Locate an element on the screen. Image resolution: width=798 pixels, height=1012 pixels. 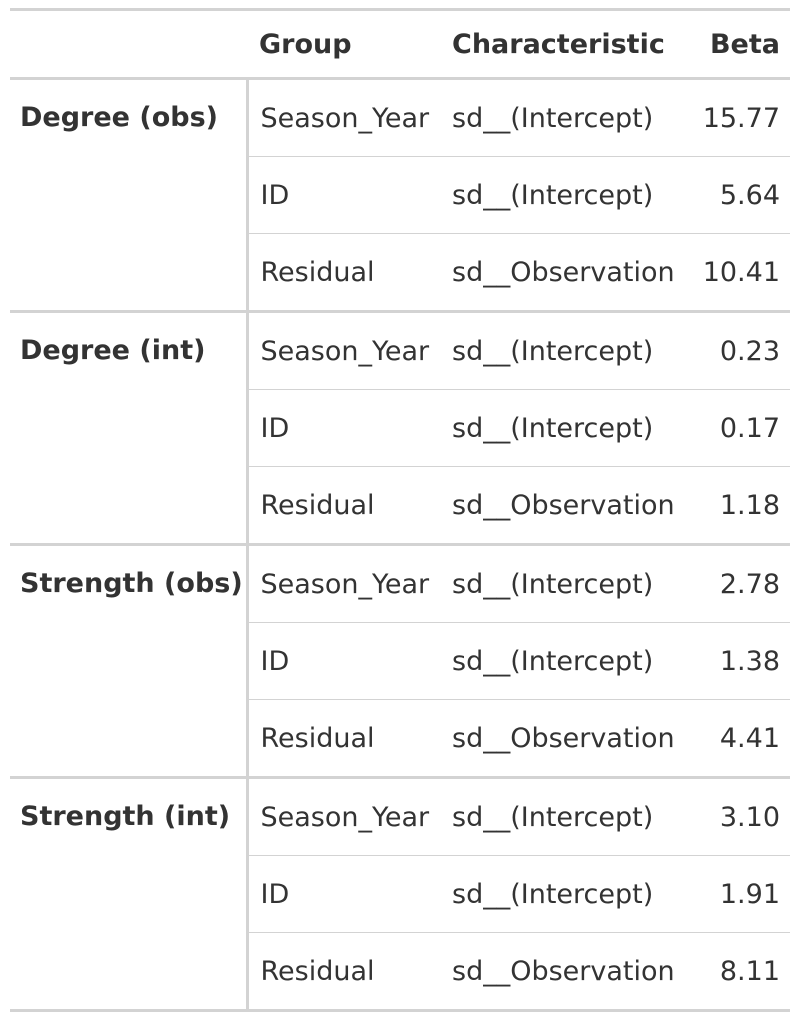
beta-cell: 8.11 is located at coordinates (742, 971).